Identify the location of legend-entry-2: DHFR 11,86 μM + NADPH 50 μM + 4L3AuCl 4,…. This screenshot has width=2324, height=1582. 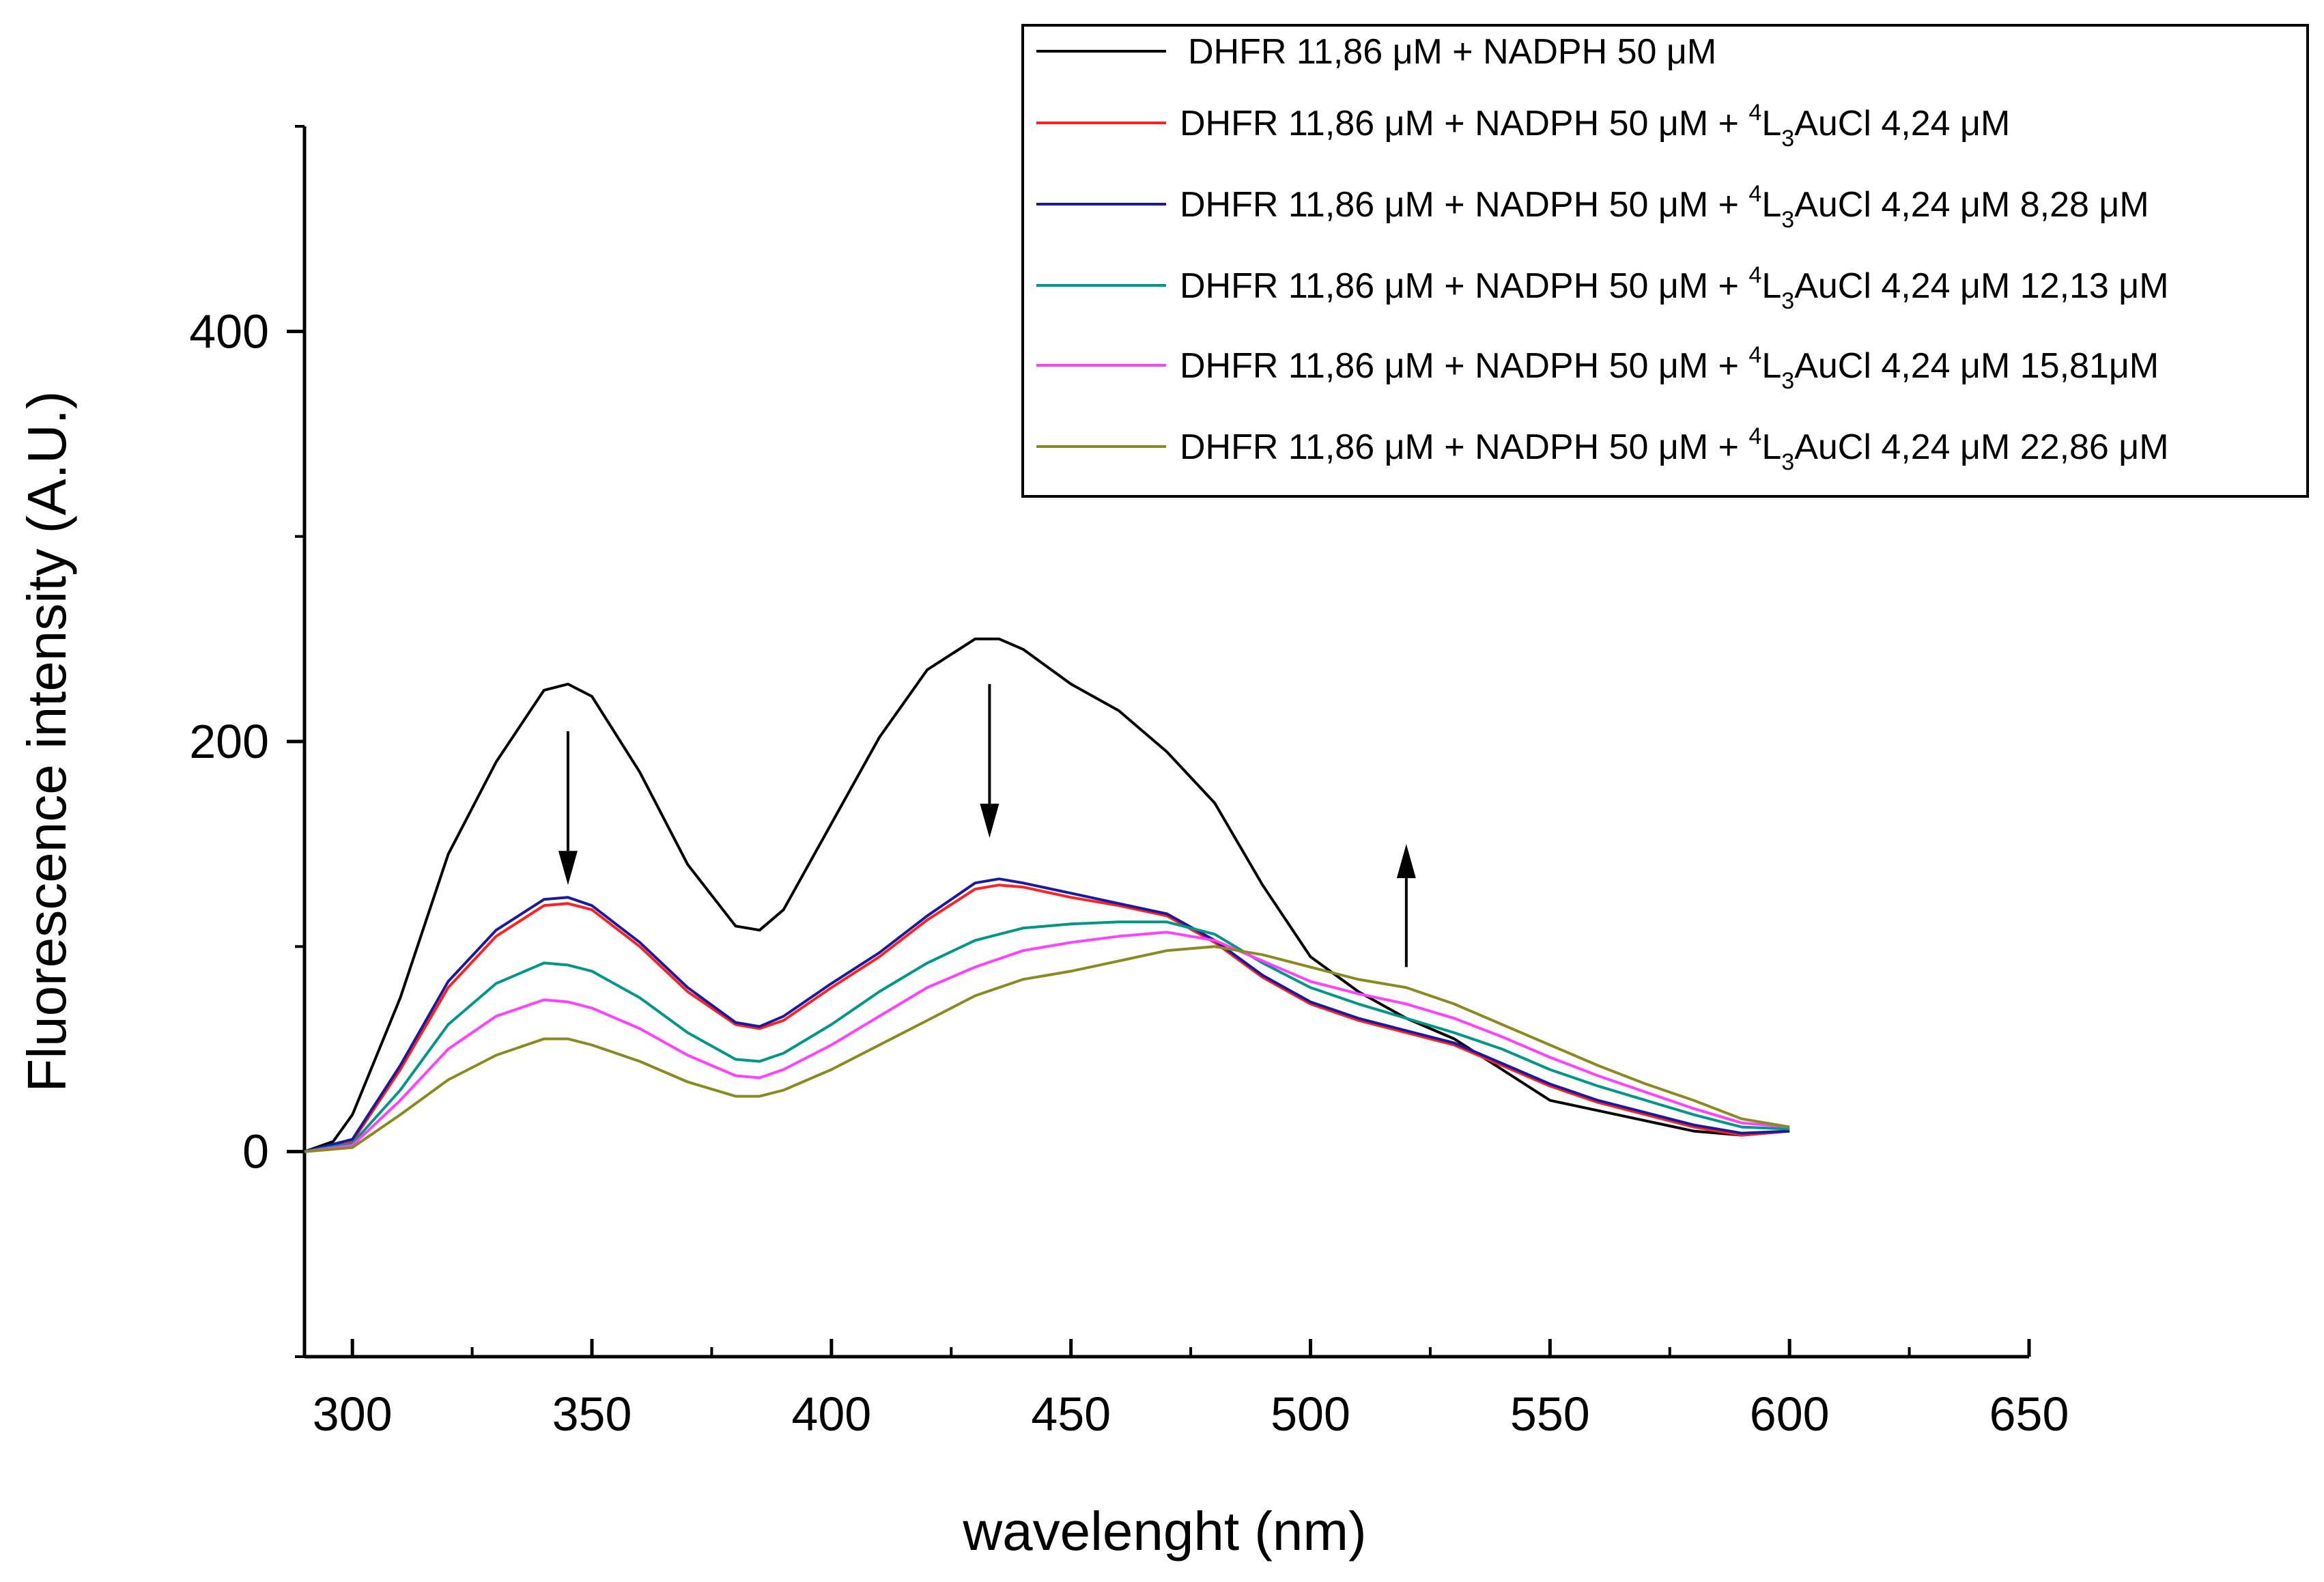
(1523, 126).